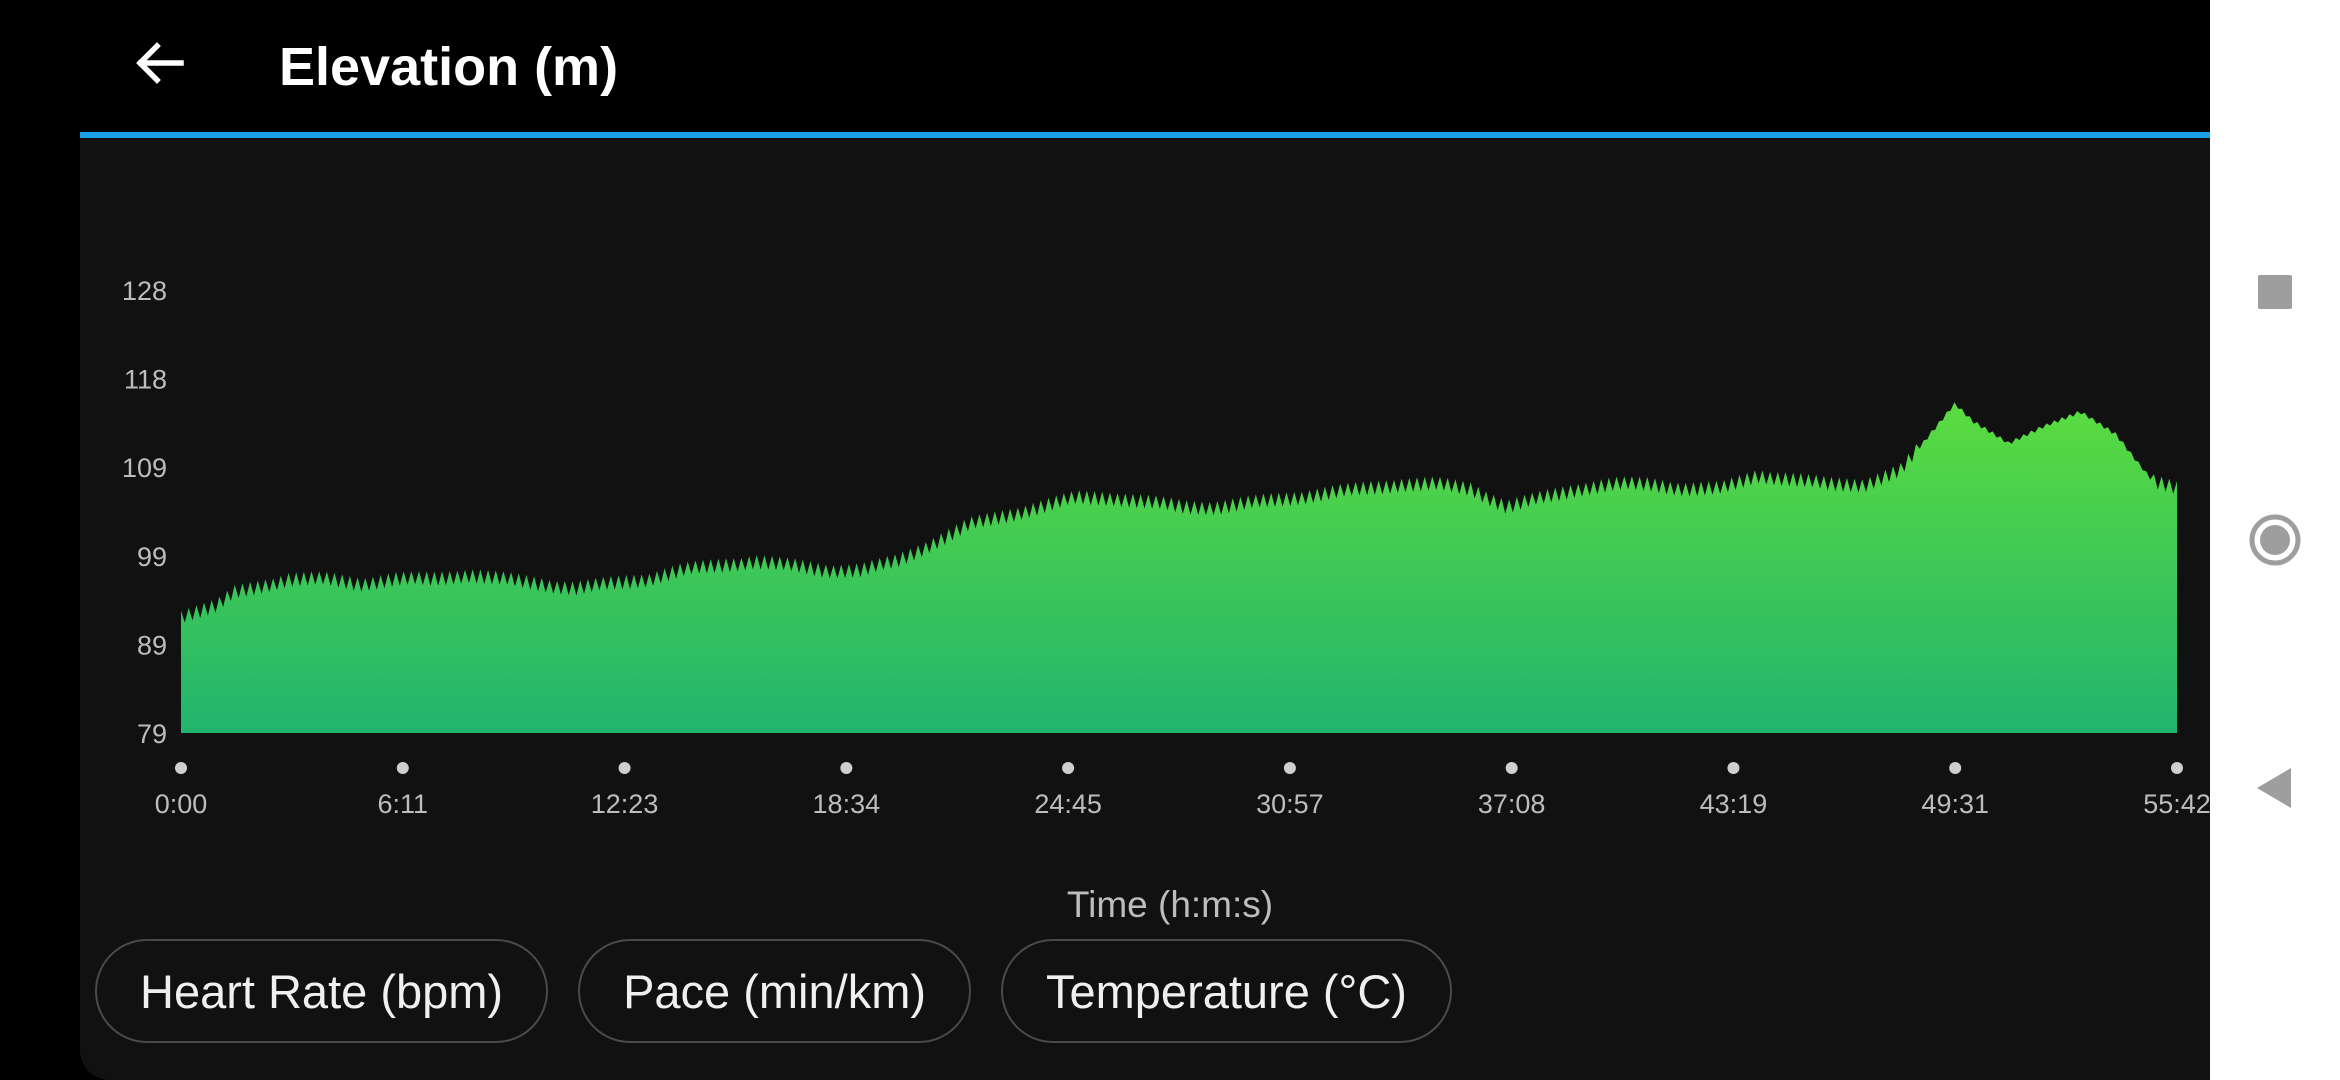 This screenshot has width=2340, height=1080. Describe the element at coordinates (152, 557) in the screenshot. I see `y-tick-label: 99` at that location.